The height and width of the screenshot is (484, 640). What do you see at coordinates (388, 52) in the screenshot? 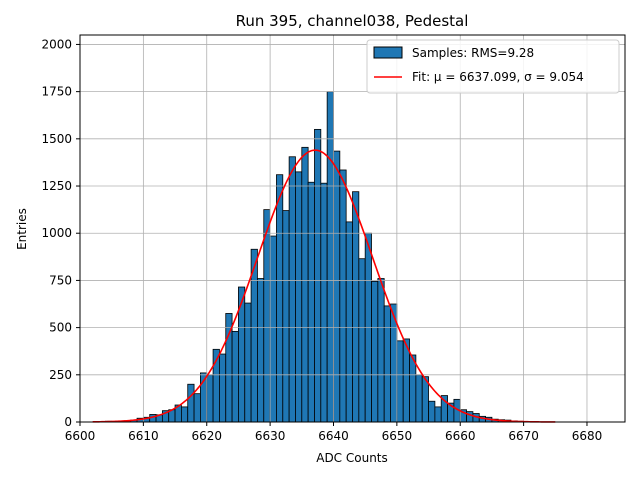
I see `legend-histogram-swatch` at bounding box center [388, 52].